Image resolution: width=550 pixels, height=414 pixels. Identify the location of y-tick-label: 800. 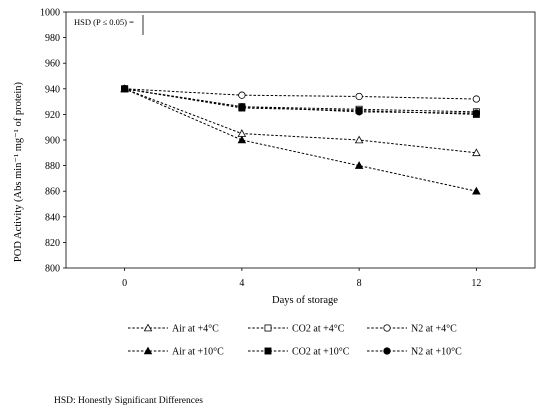
(52, 269).